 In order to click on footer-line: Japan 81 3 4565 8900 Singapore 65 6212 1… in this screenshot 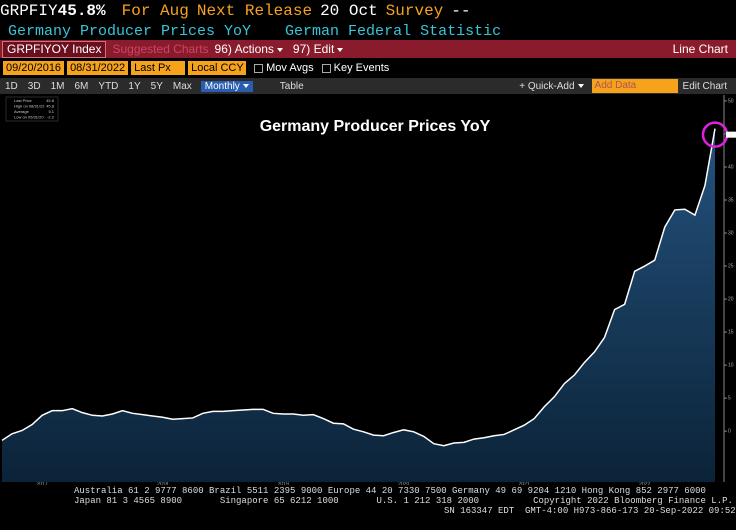, I will do `click(403, 501)`.